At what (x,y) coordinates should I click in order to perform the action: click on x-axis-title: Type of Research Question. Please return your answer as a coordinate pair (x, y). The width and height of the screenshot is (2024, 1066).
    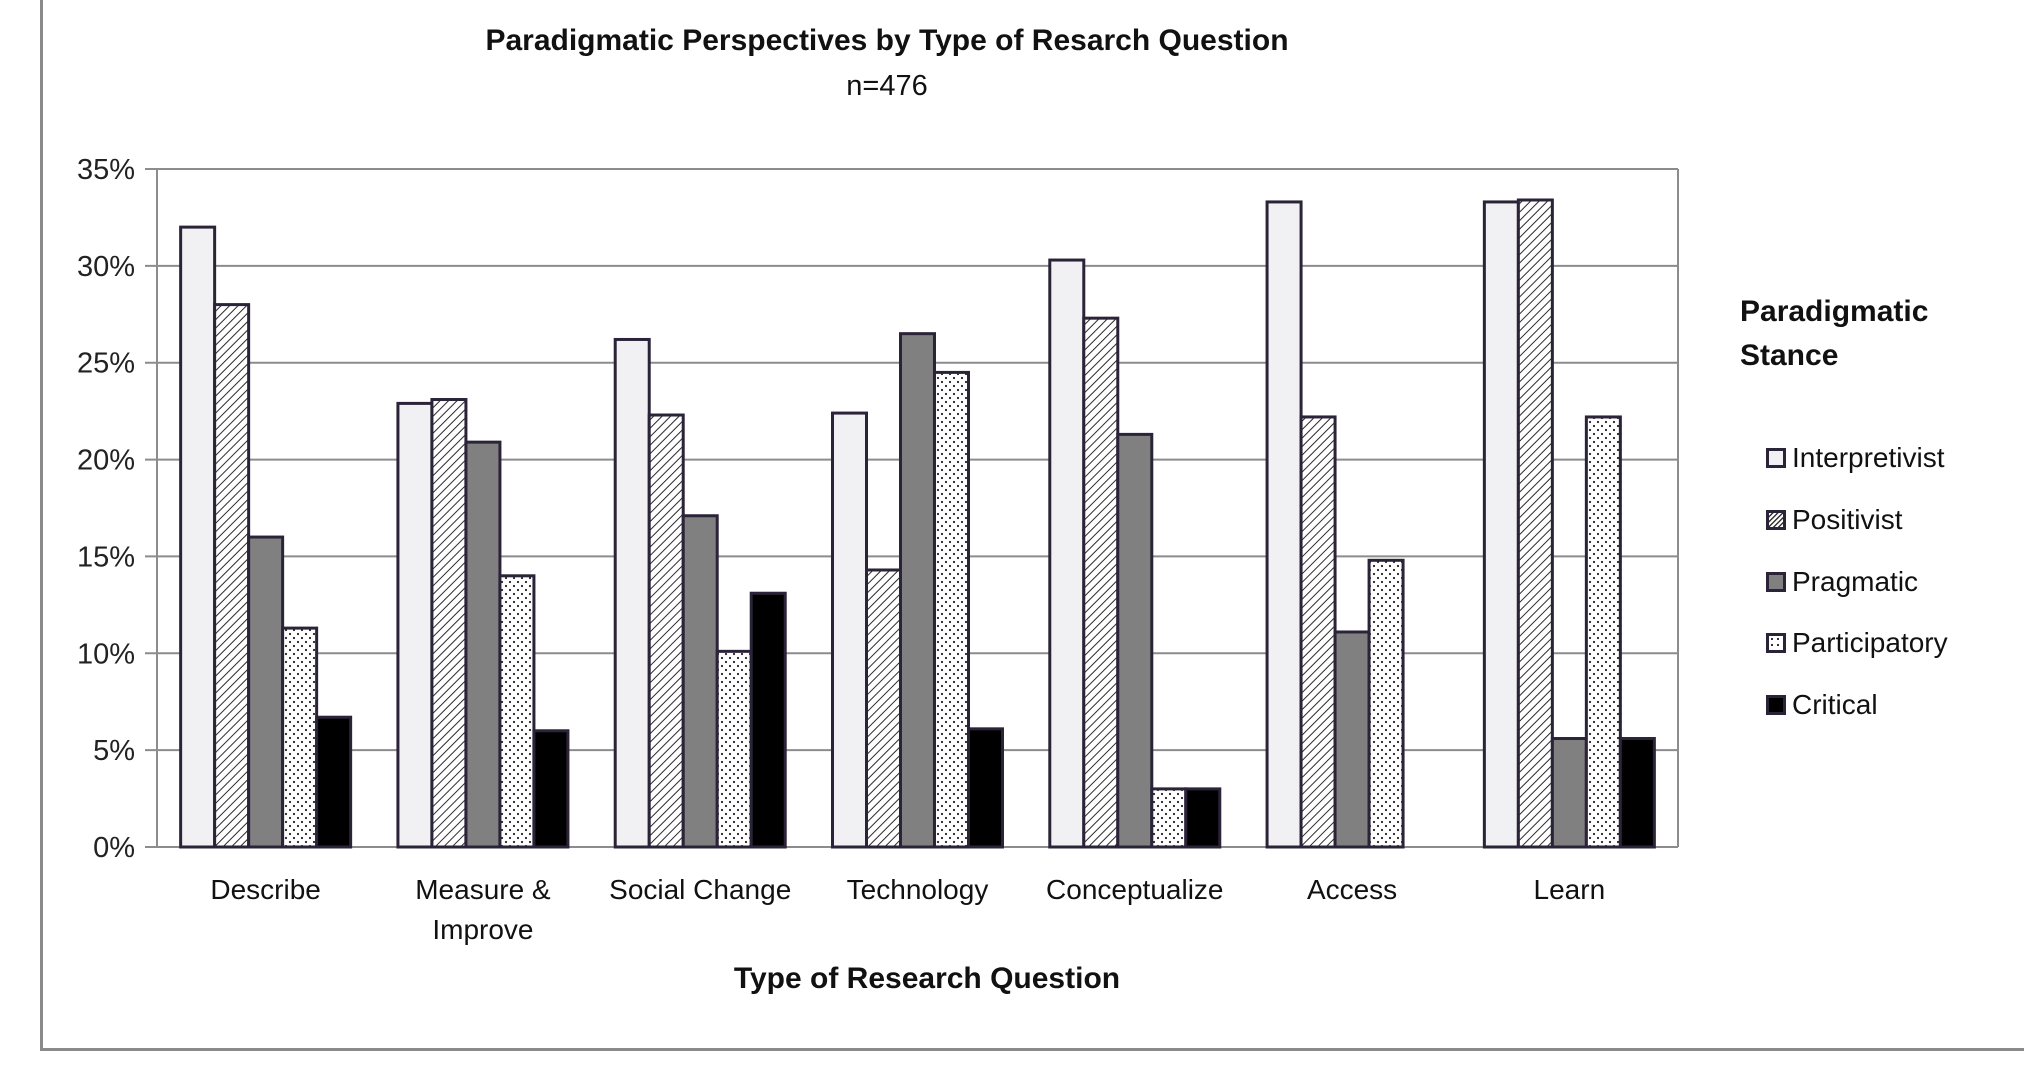
    Looking at the image, I should click on (927, 978).